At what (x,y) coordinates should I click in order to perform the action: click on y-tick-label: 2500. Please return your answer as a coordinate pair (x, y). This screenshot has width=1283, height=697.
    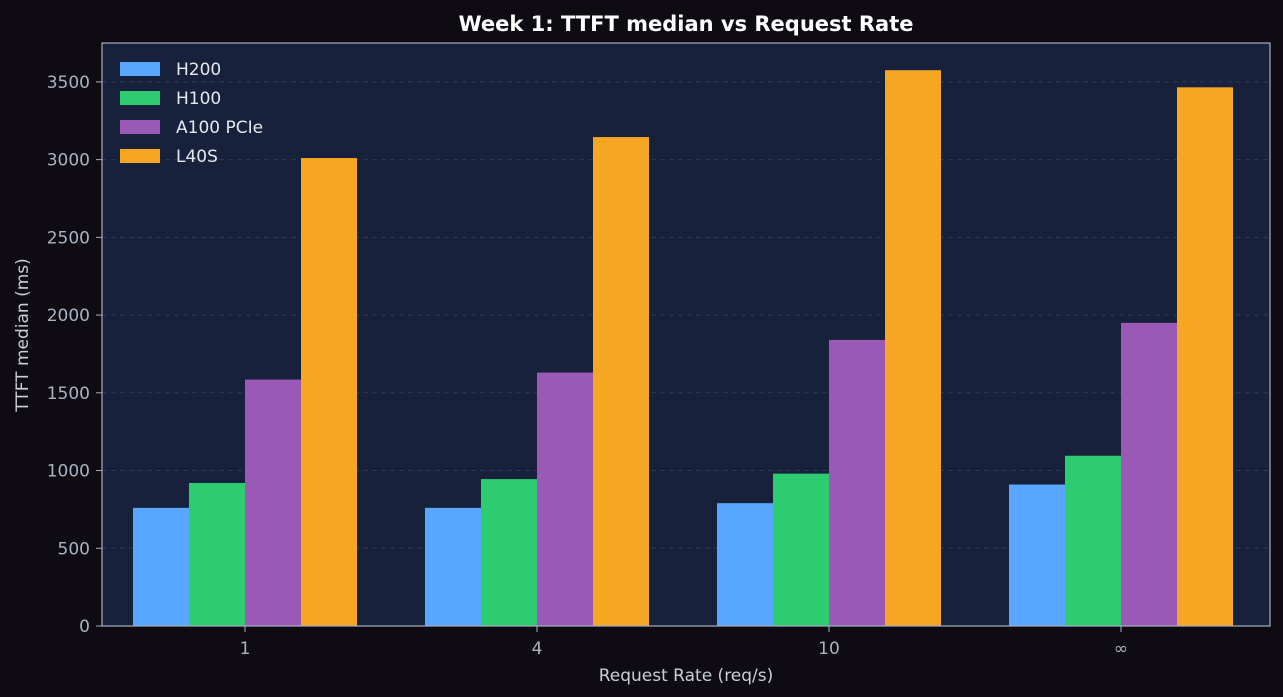
    Looking at the image, I should click on (68, 238).